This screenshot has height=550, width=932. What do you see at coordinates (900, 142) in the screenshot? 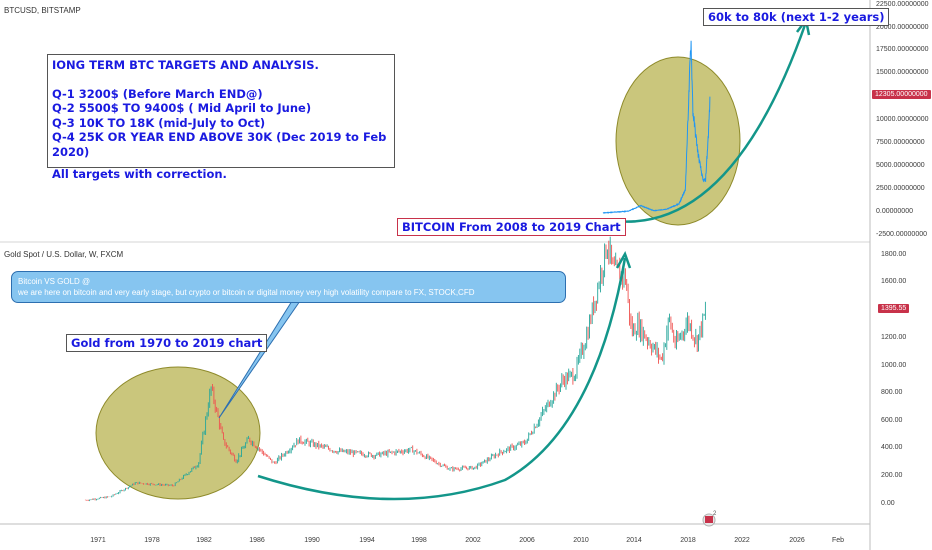
I see `btc-y-tick: 7500.00000000` at bounding box center [900, 142].